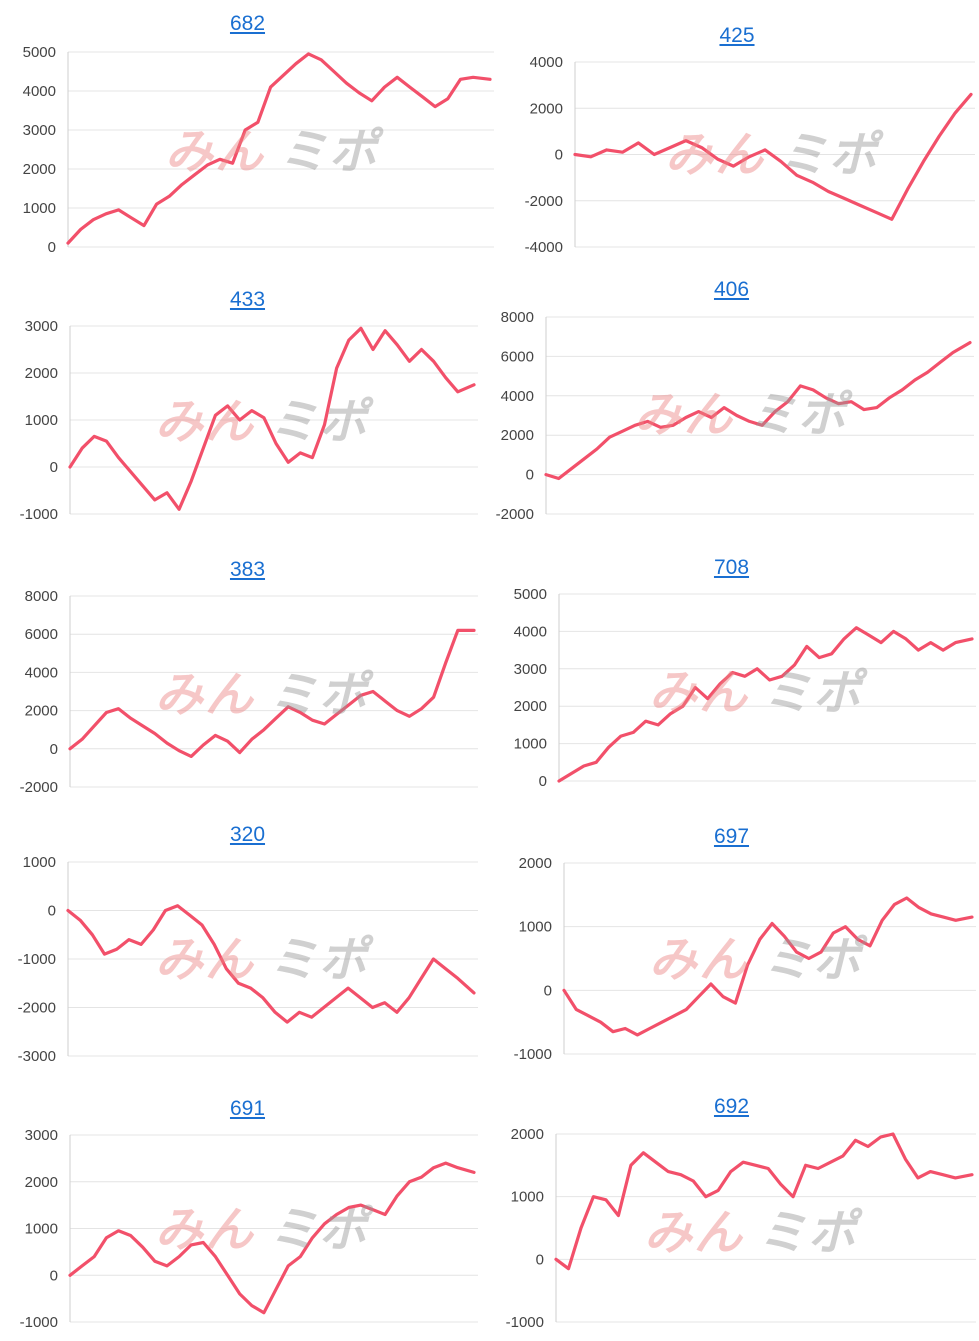  I want to click on chart-panel-433: 433 -1000 0 1000 2000 3000 みん ミポ, so click(247, 405).